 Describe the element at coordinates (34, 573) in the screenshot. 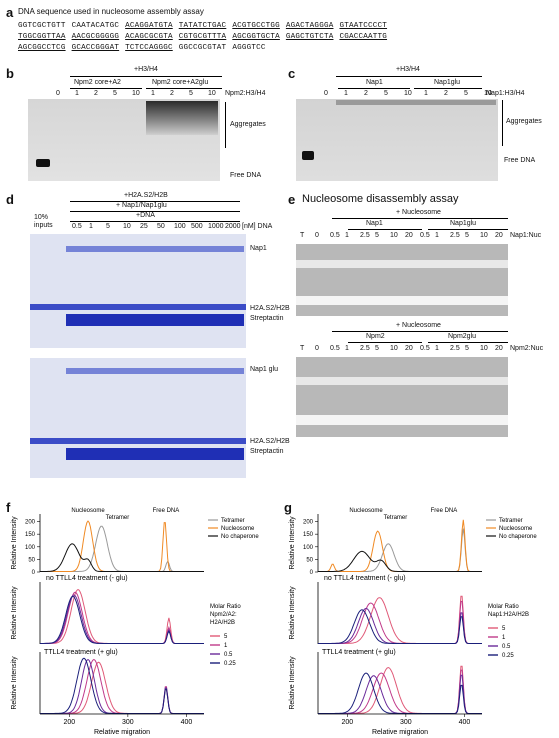

I see `y-tick-label: 0` at that location.